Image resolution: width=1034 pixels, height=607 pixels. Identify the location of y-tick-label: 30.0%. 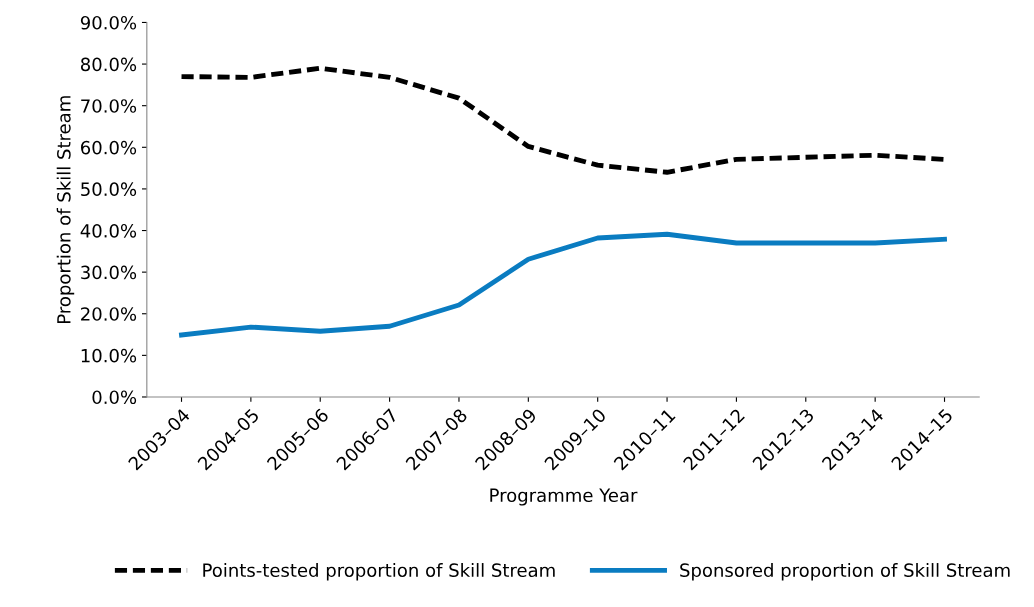
(109, 272).